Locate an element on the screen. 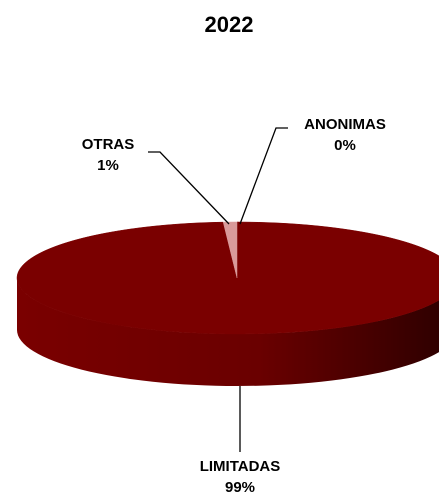 The height and width of the screenshot is (499, 439). slice-label: LIMITADAS is located at coordinates (240, 466).